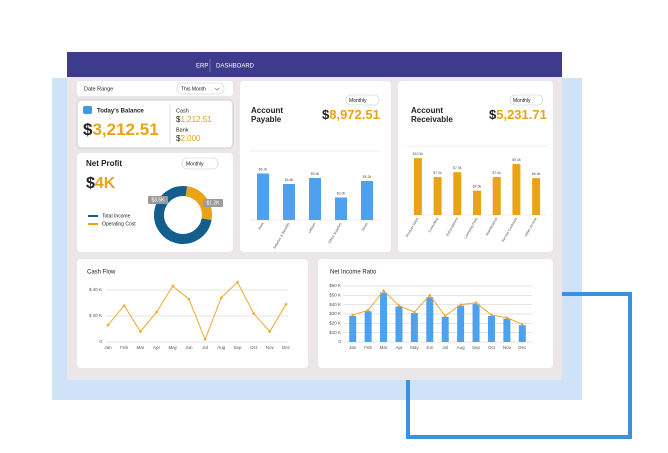 The height and width of the screenshot is (453, 668). Describe the element at coordinates (335, 313) in the screenshot. I see `y-tick-label: $30 K` at that location.